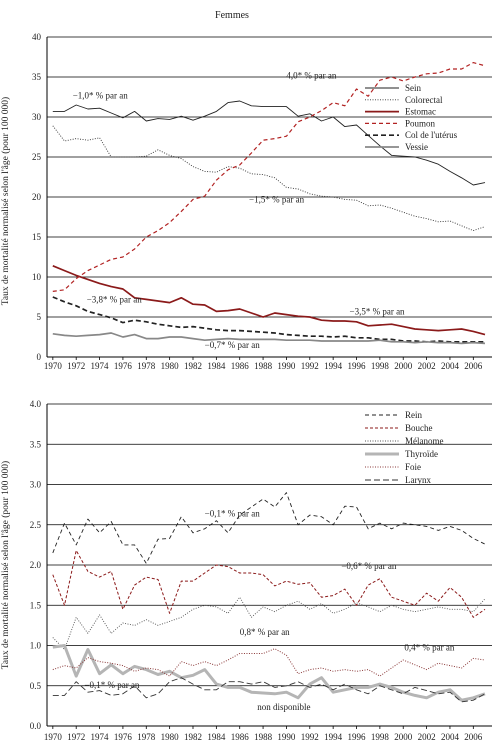  I want to click on bottom-legend-label: Larynx, so click(418, 480).